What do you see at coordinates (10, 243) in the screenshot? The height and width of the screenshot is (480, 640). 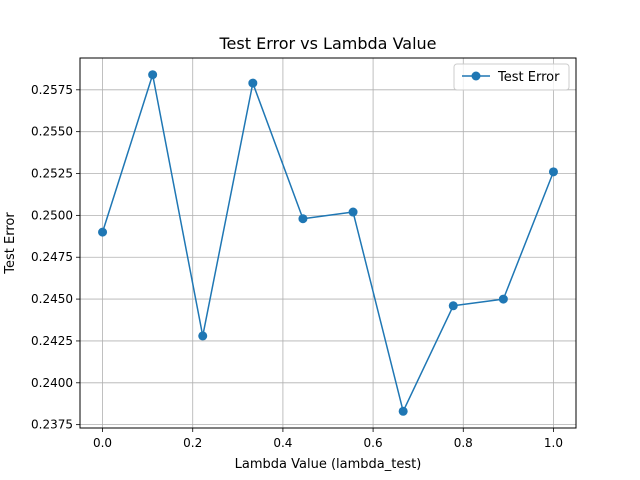 I see `y-axis-label: Test Error` at bounding box center [10, 243].